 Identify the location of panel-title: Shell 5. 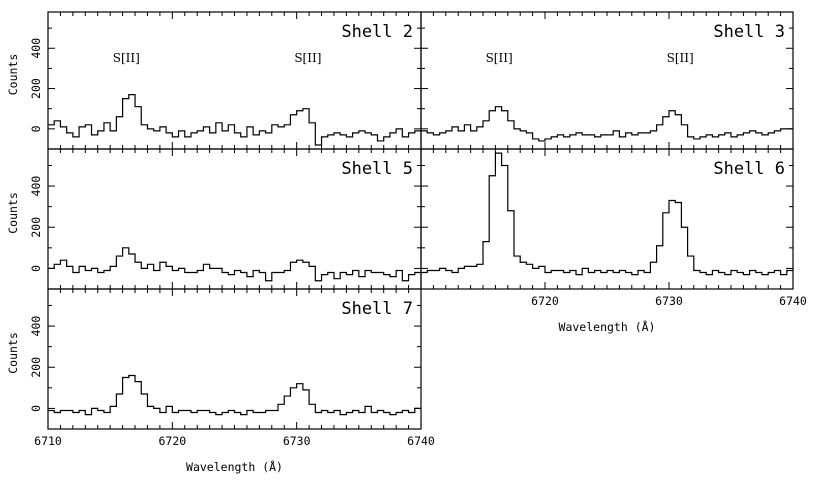
(377, 169).